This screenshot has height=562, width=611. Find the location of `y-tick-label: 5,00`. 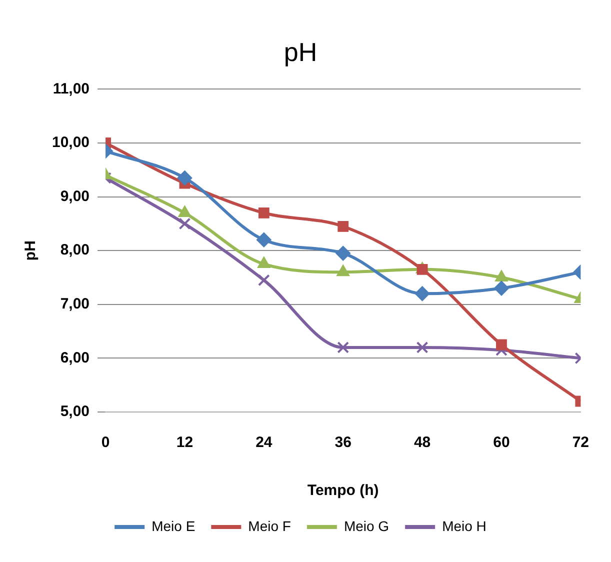

y-tick-label: 5,00 is located at coordinates (75, 411).